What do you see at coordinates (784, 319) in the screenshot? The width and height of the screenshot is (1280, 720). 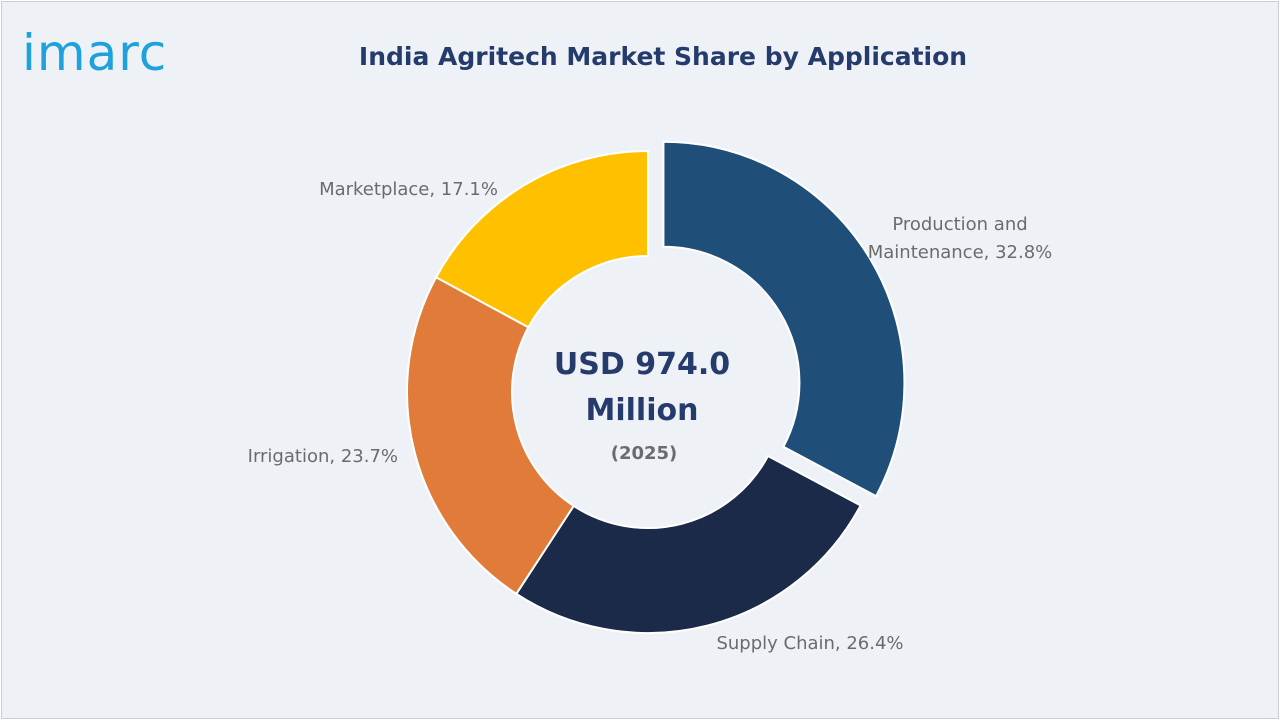 I see `slice-production-and-maintenance` at bounding box center [784, 319].